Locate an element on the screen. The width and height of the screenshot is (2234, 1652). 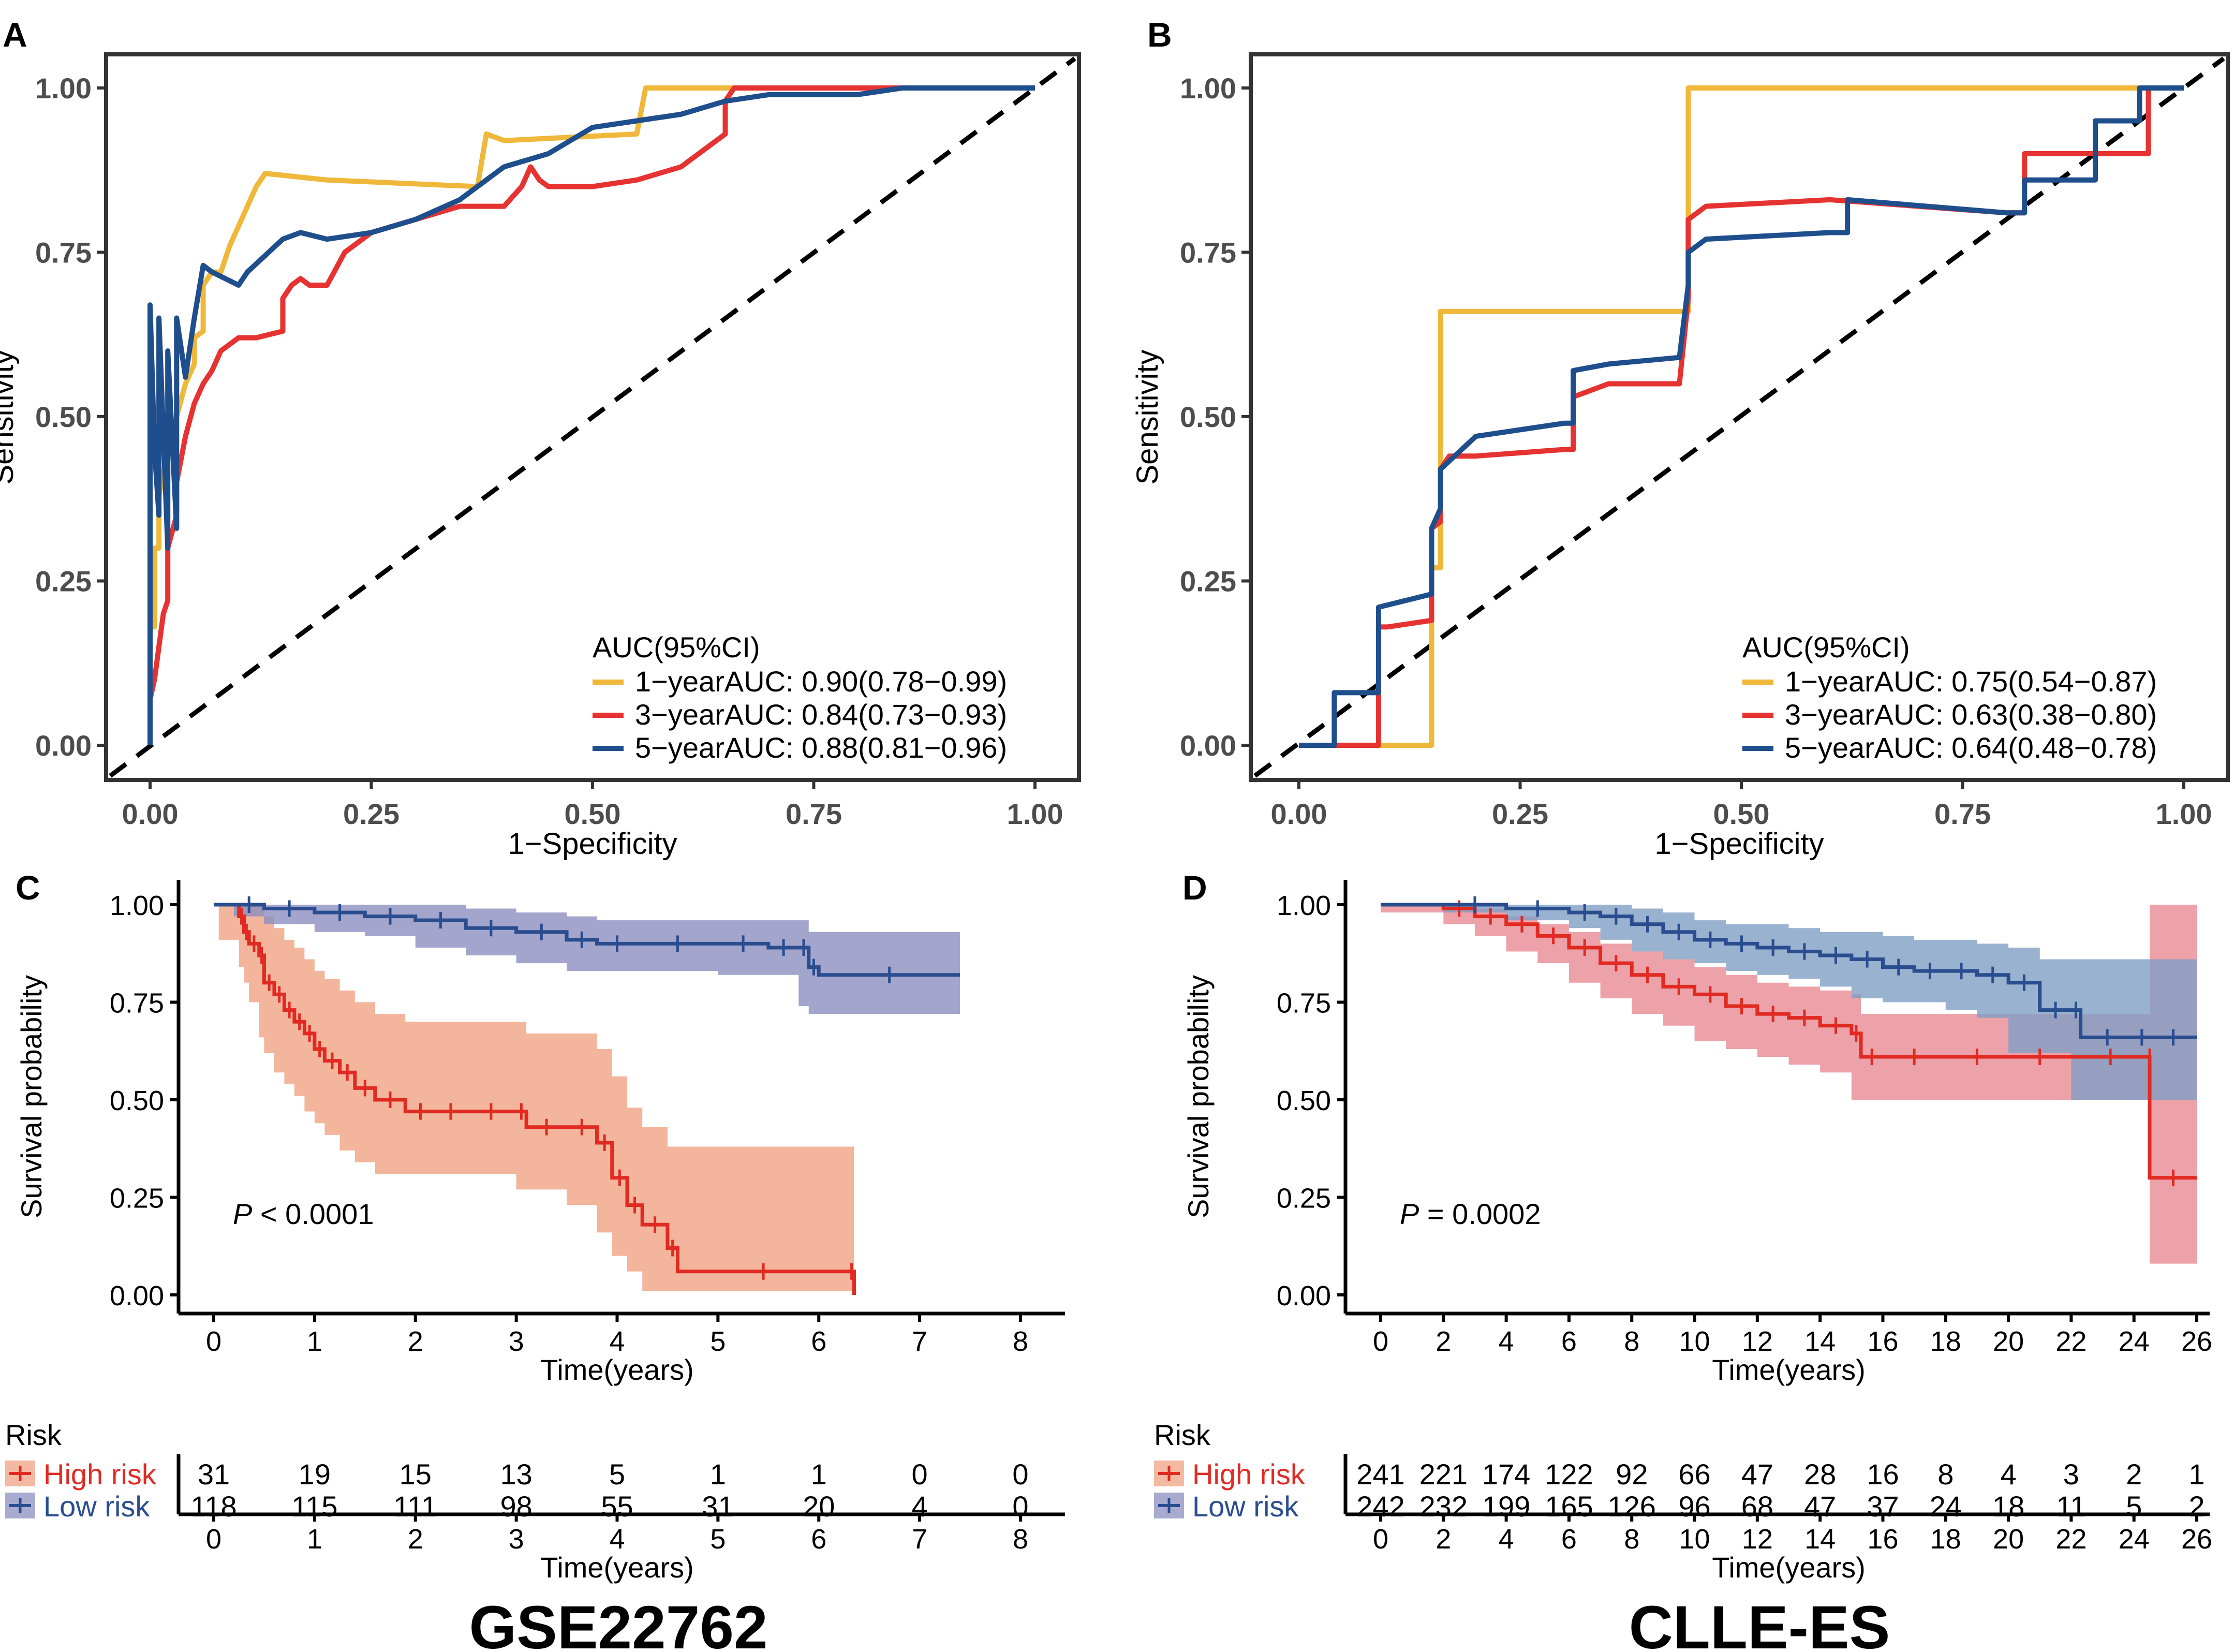
risk-x-tick-label: 0 is located at coordinates (1380, 1539).